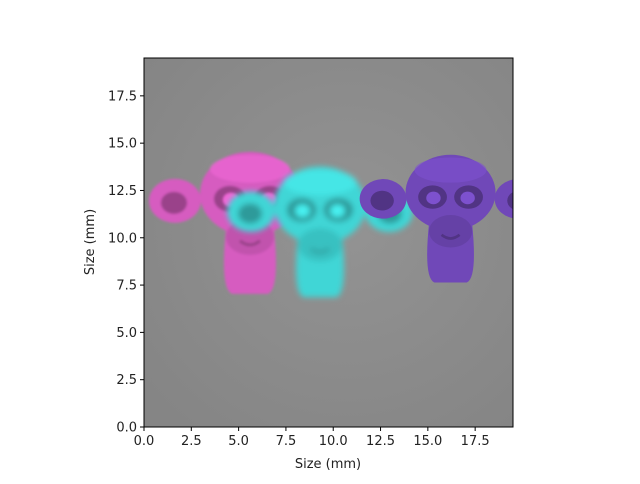 This screenshot has height=484, width=640. What do you see at coordinates (238, 441) in the screenshot?
I see `x-tick-label: 5.0` at bounding box center [238, 441].